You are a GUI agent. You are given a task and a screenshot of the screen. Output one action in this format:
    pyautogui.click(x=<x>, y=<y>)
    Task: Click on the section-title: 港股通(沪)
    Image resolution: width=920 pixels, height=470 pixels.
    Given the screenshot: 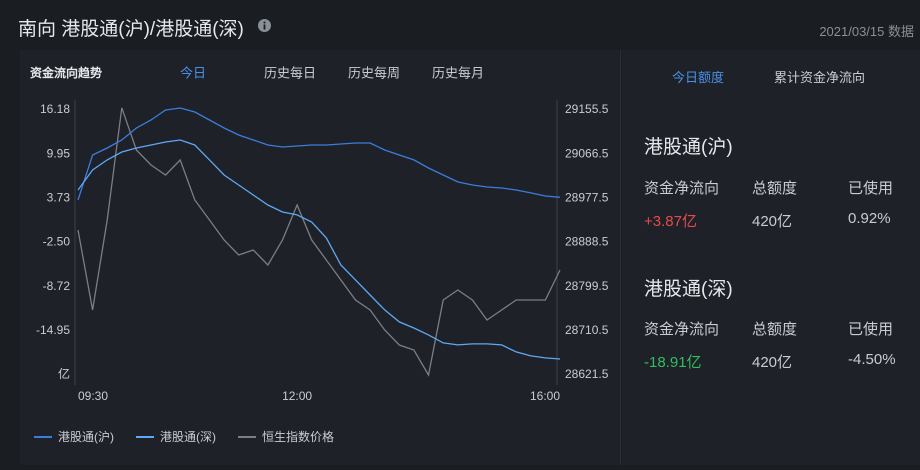 What is the action you would take?
    pyautogui.click(x=688, y=147)
    